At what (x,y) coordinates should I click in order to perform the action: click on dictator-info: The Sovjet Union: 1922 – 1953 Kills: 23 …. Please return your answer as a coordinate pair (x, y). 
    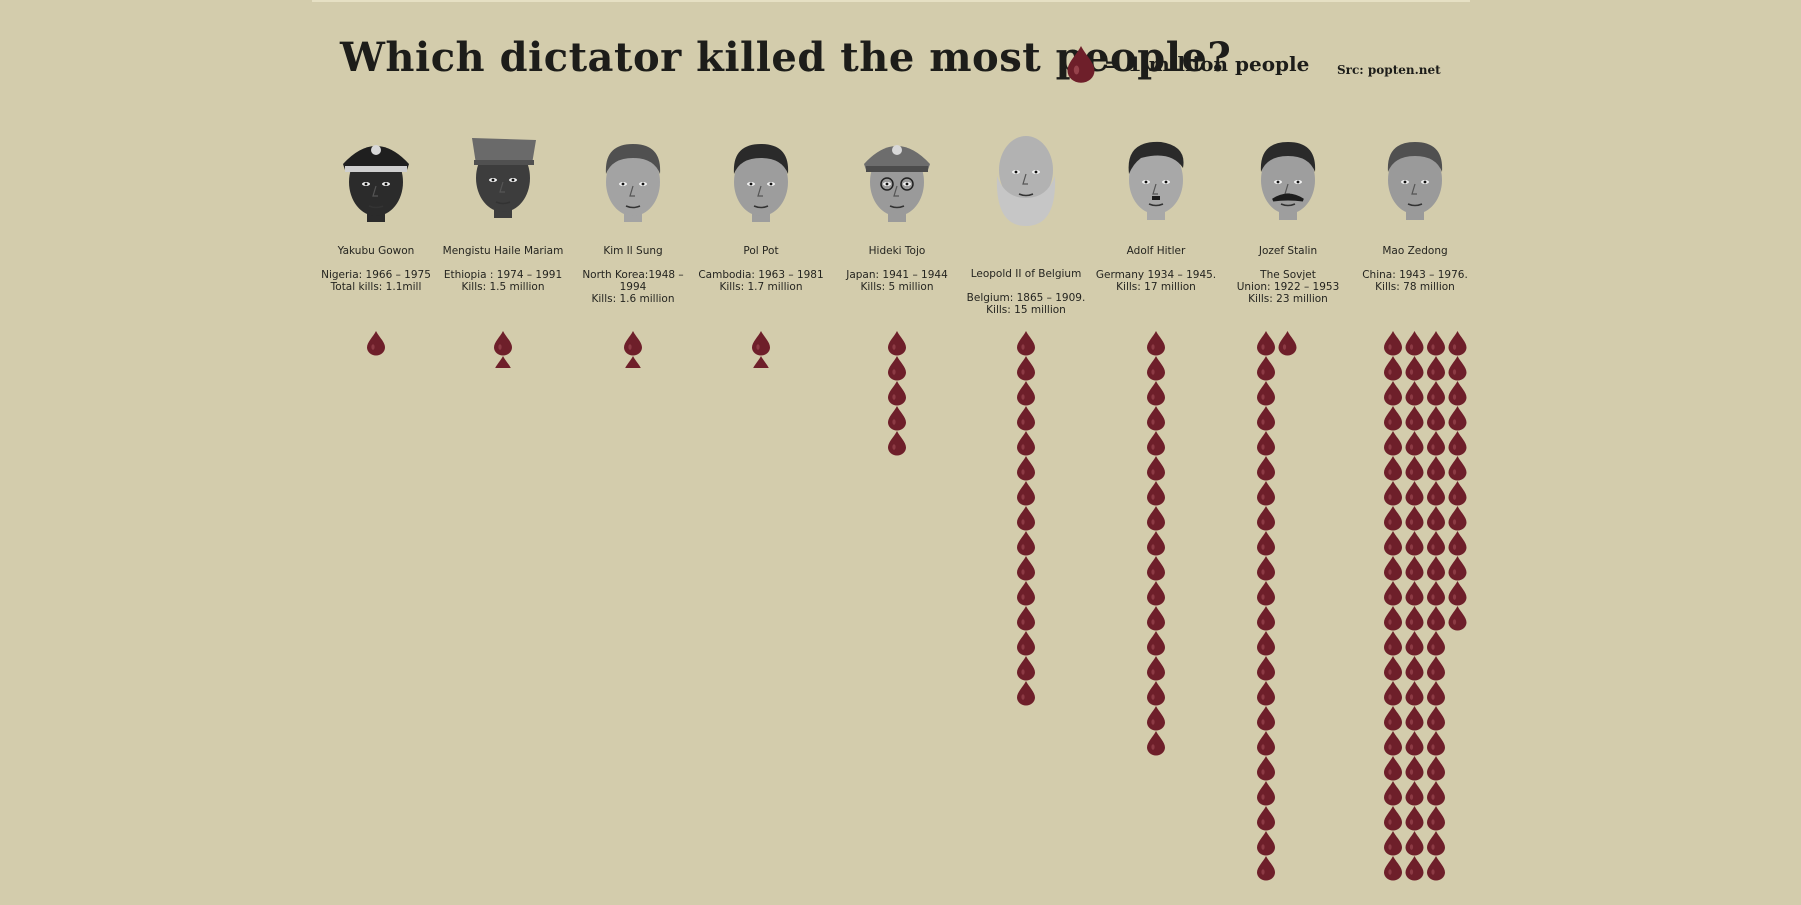
    Looking at the image, I should click on (1288, 287).